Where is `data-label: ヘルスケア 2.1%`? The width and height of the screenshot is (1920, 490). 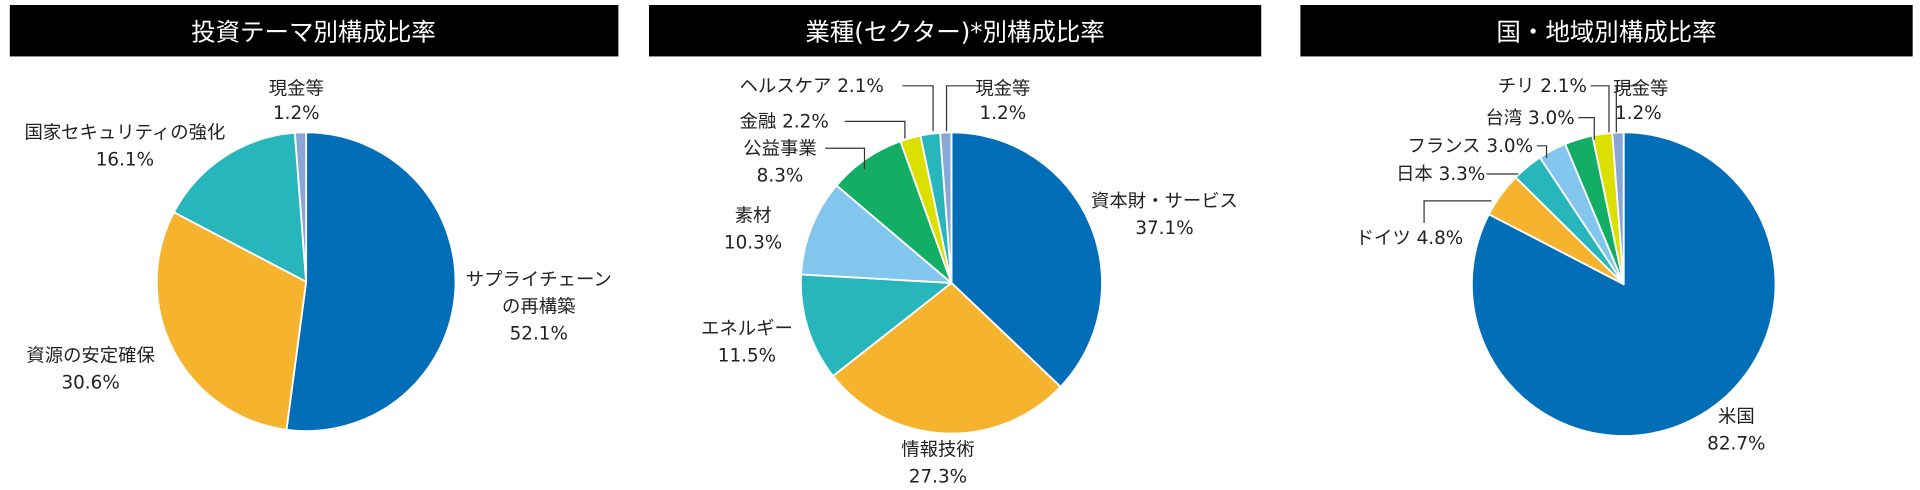
data-label: ヘルスケア 2.1% is located at coordinates (812, 86).